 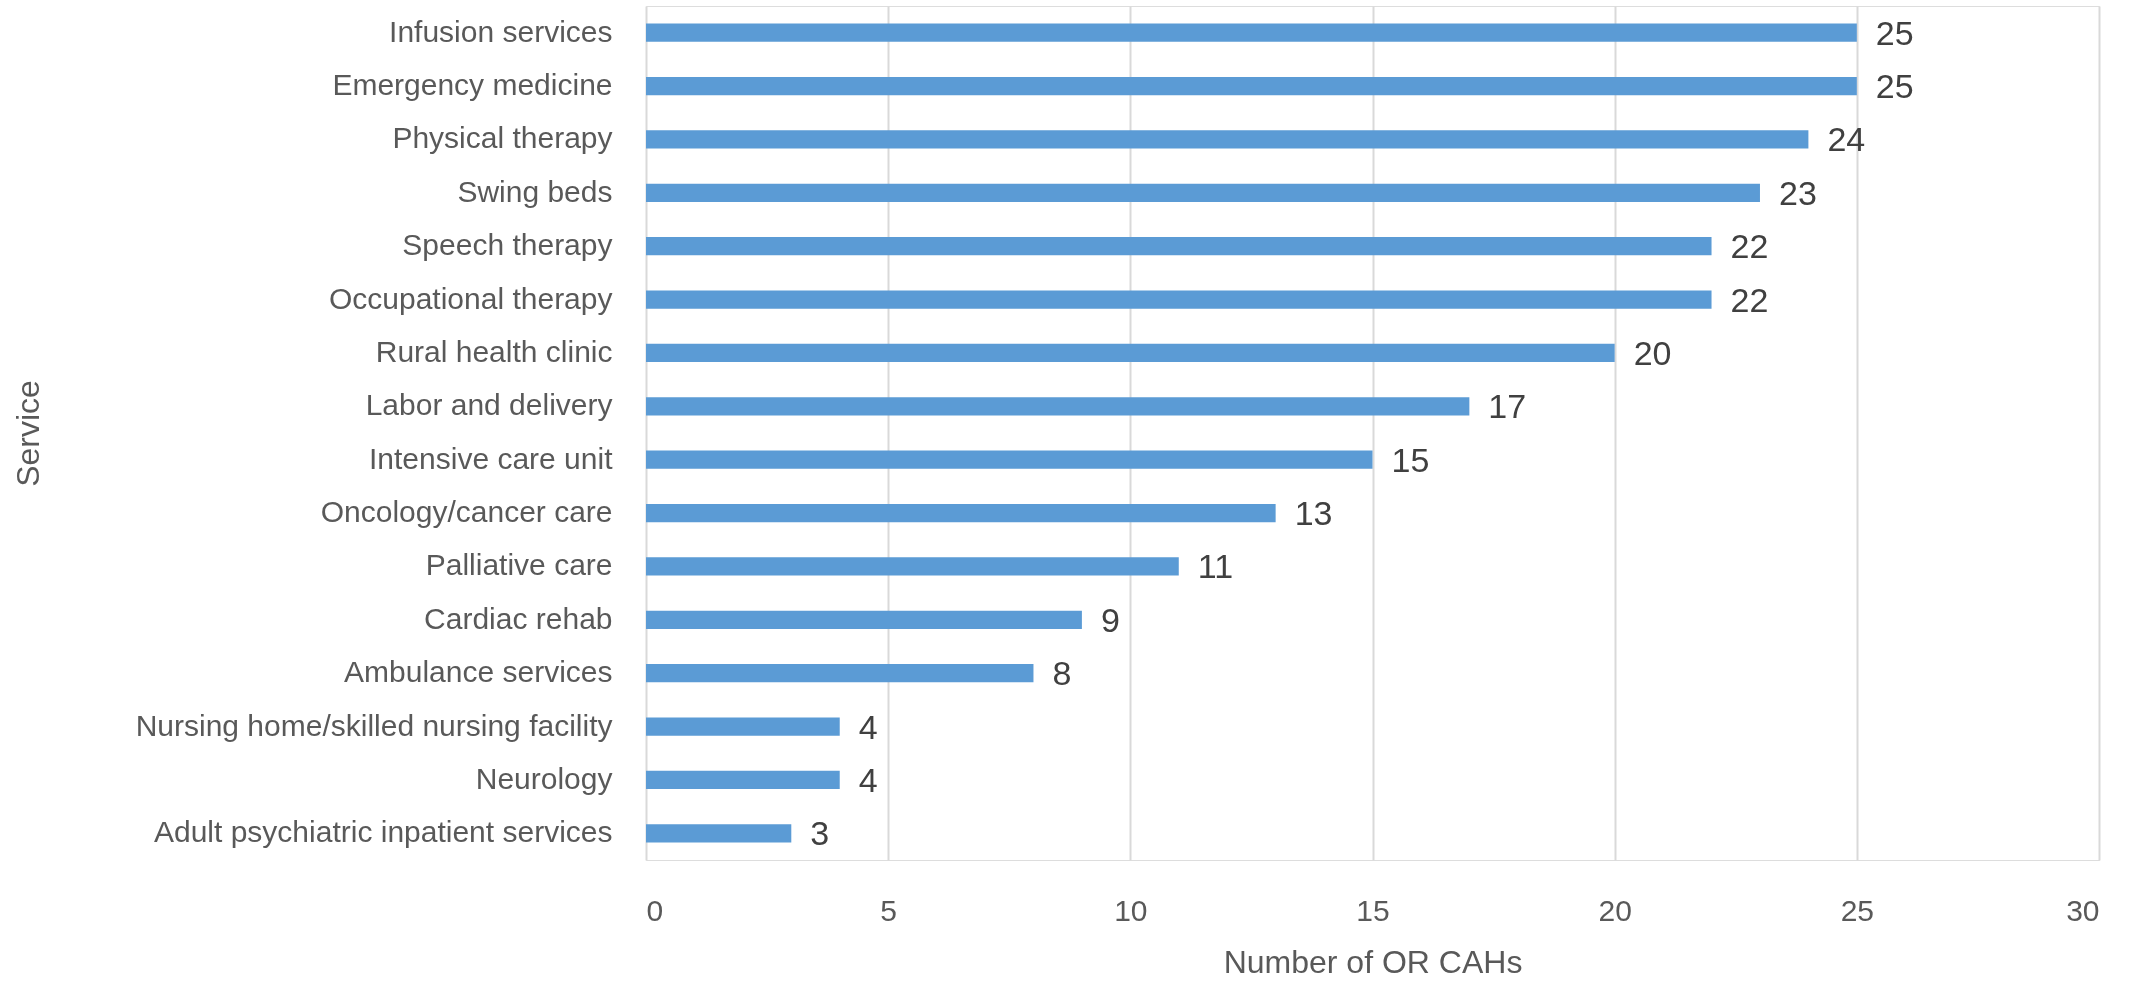 I want to click on x-tick-label: 10, so click(x=1131, y=910).